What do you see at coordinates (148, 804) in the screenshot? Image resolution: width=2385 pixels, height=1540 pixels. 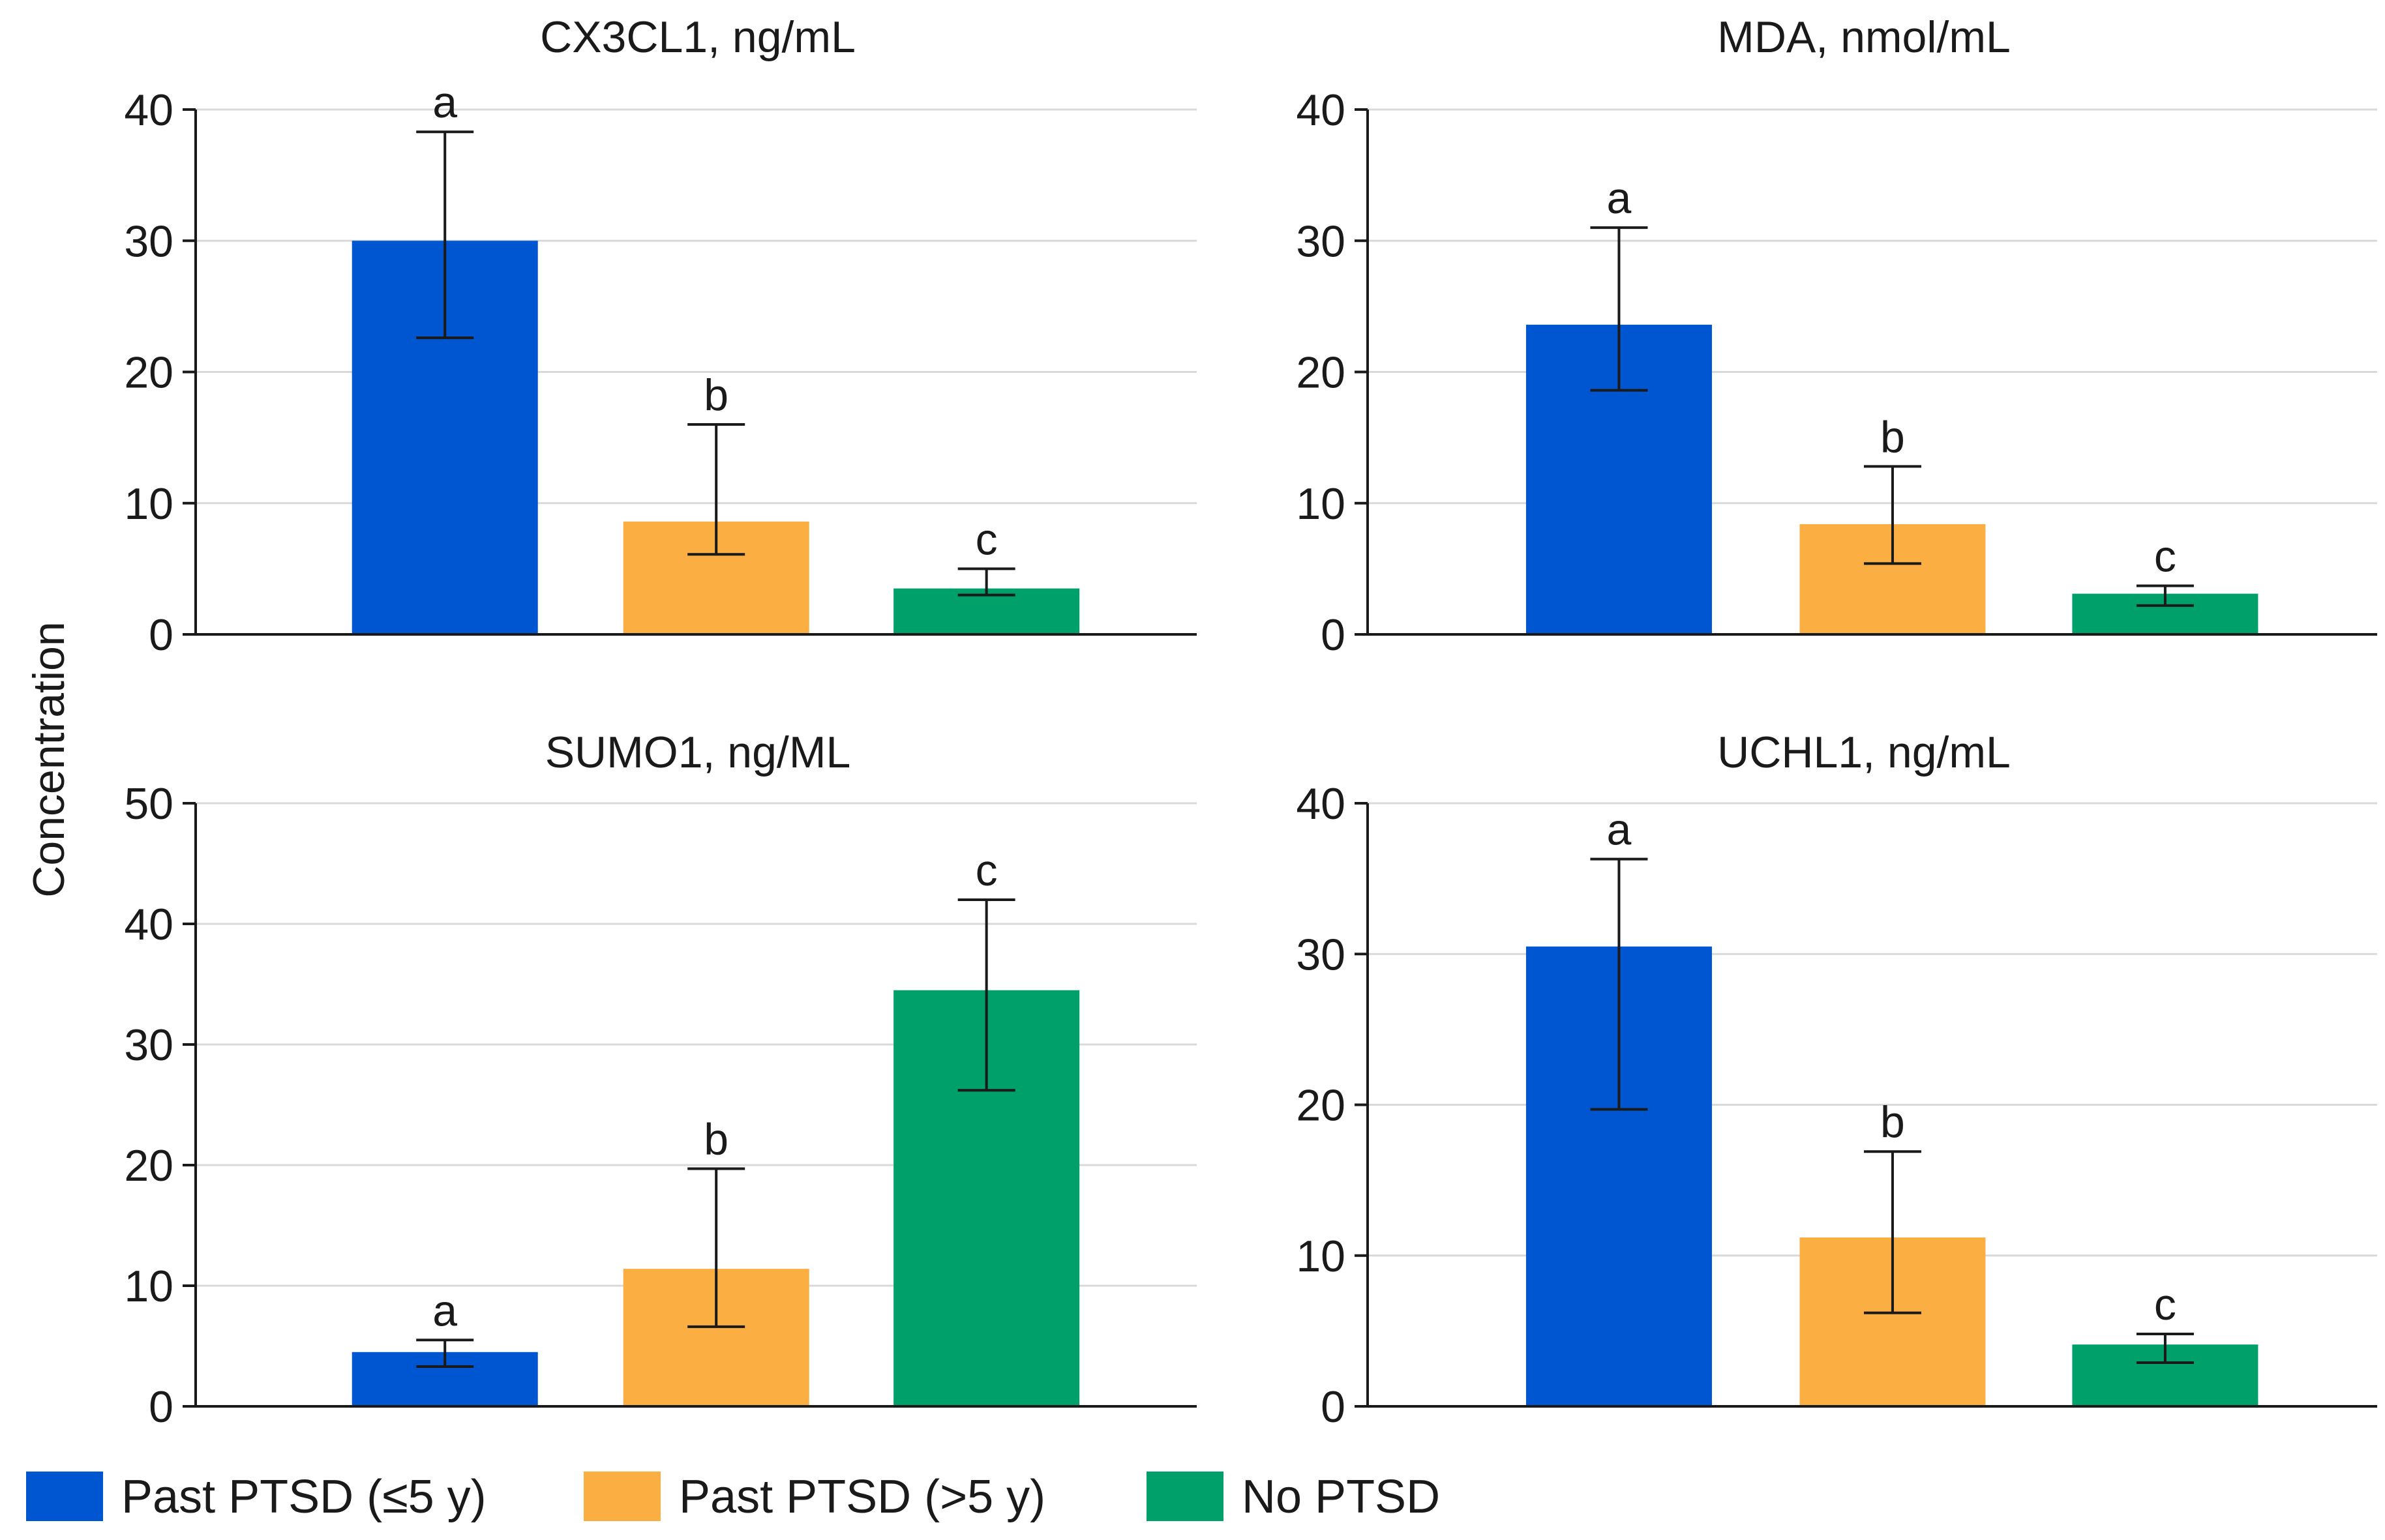 I see `y-tick-label: 50` at bounding box center [148, 804].